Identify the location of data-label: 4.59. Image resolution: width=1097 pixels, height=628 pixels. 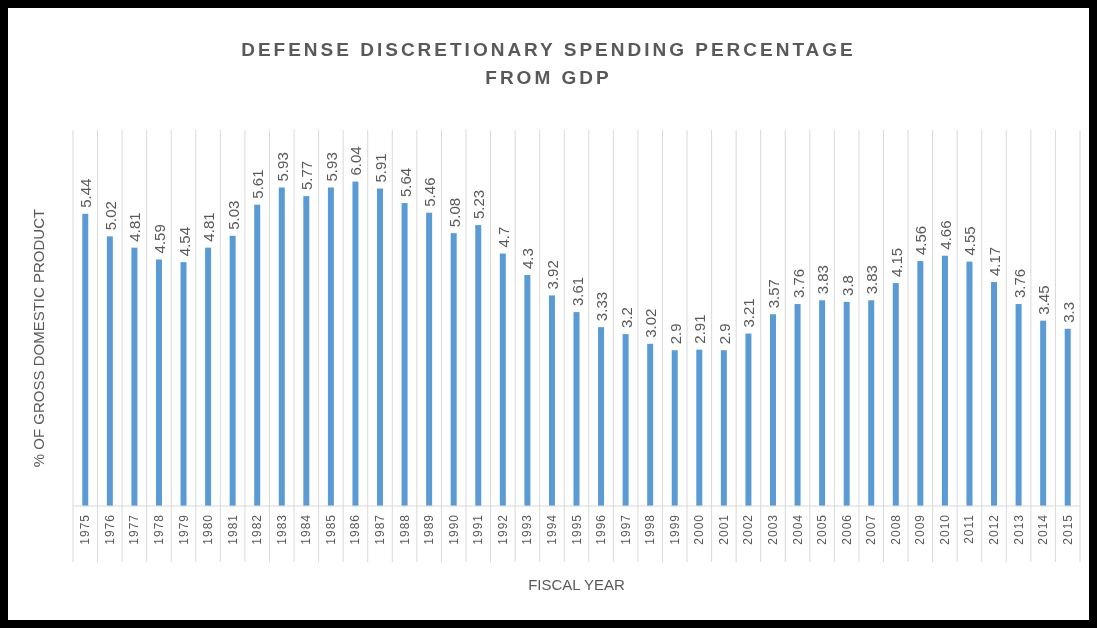
(159, 239).